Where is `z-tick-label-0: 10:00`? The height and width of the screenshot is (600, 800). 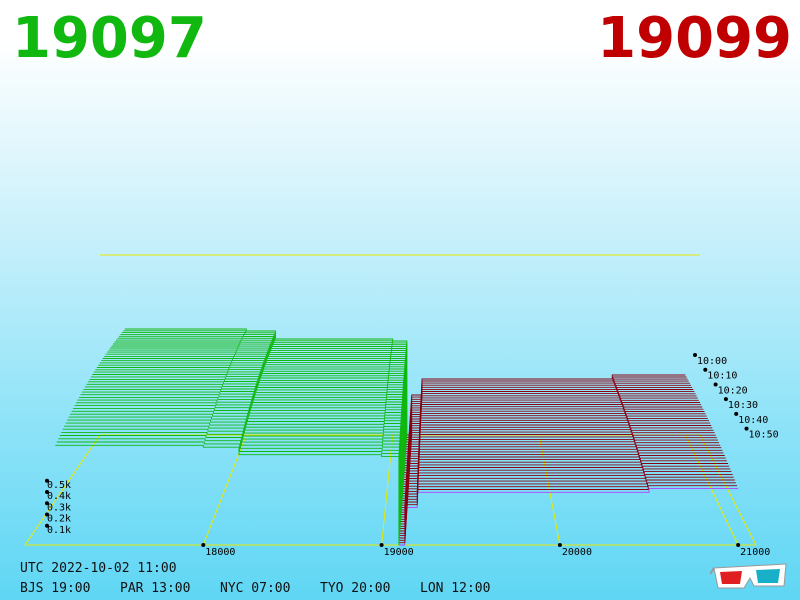
z-tick-label-0: 10:00 is located at coordinates (712, 361).